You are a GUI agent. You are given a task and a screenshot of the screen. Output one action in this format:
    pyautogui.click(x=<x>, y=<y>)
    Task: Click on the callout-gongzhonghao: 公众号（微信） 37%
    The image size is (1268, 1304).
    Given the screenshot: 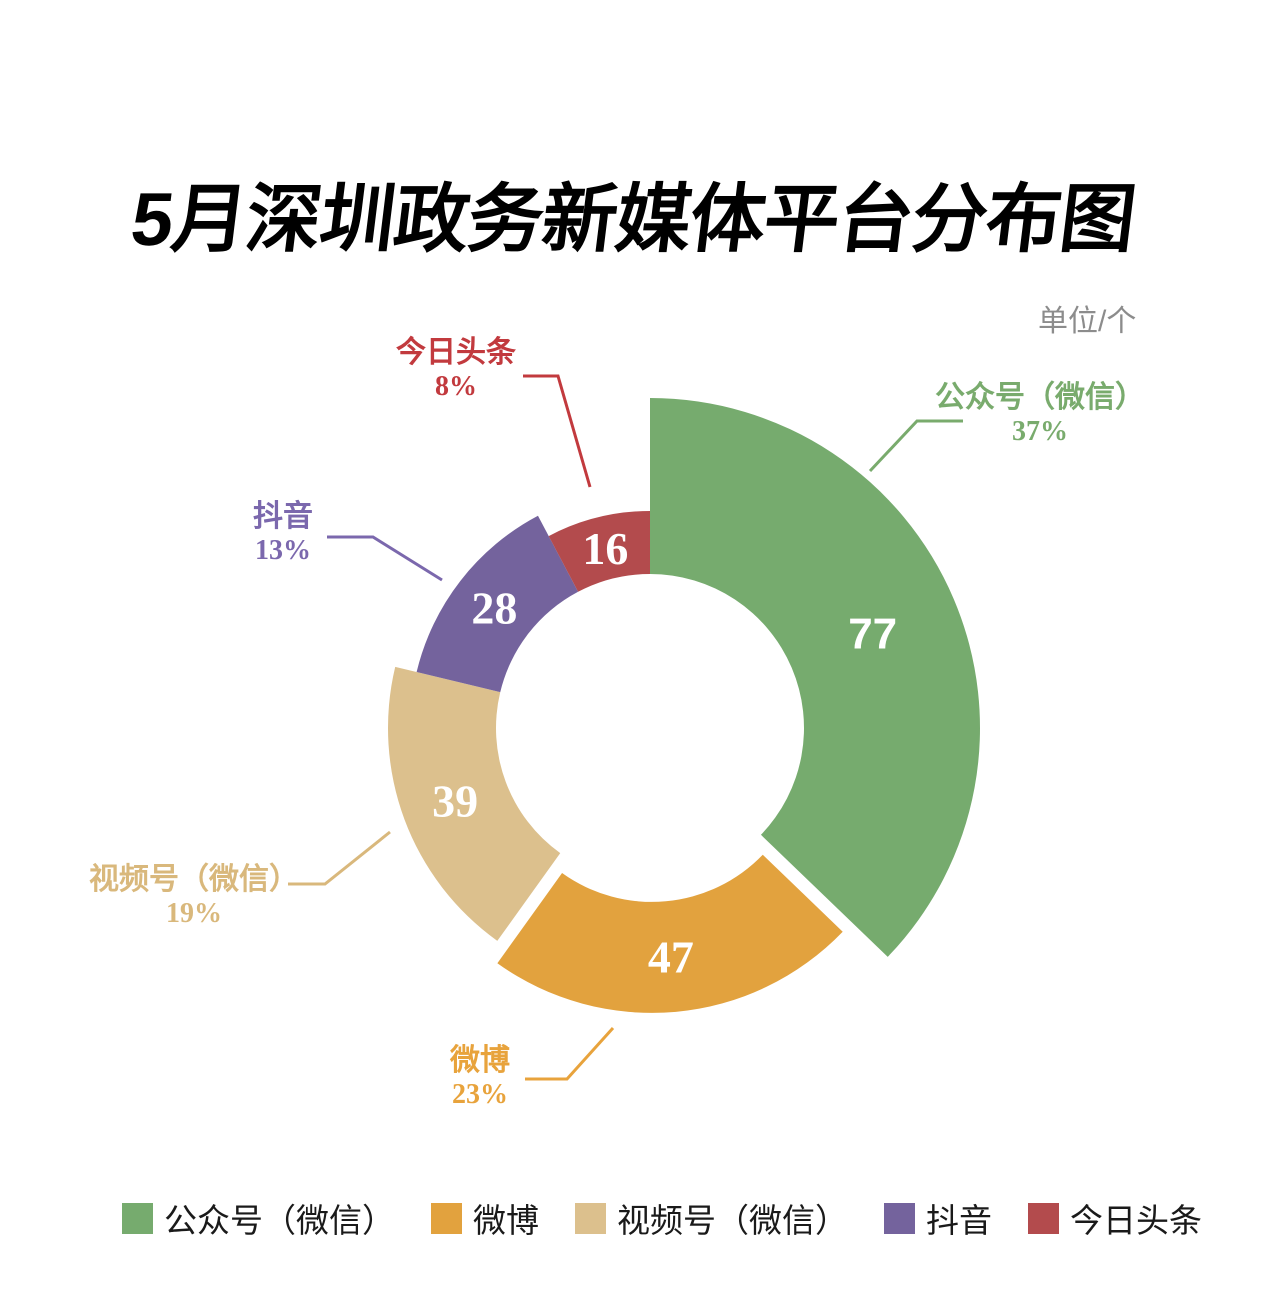 What is the action you would take?
    pyautogui.click(x=1040, y=414)
    